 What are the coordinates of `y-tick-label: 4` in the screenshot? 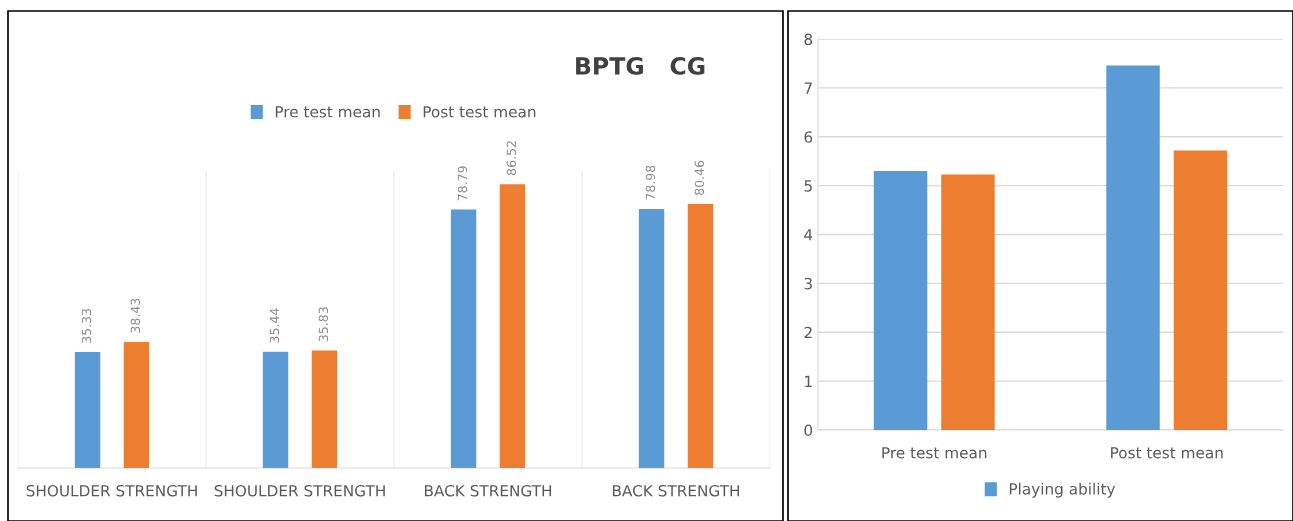 It's located at (808, 235).